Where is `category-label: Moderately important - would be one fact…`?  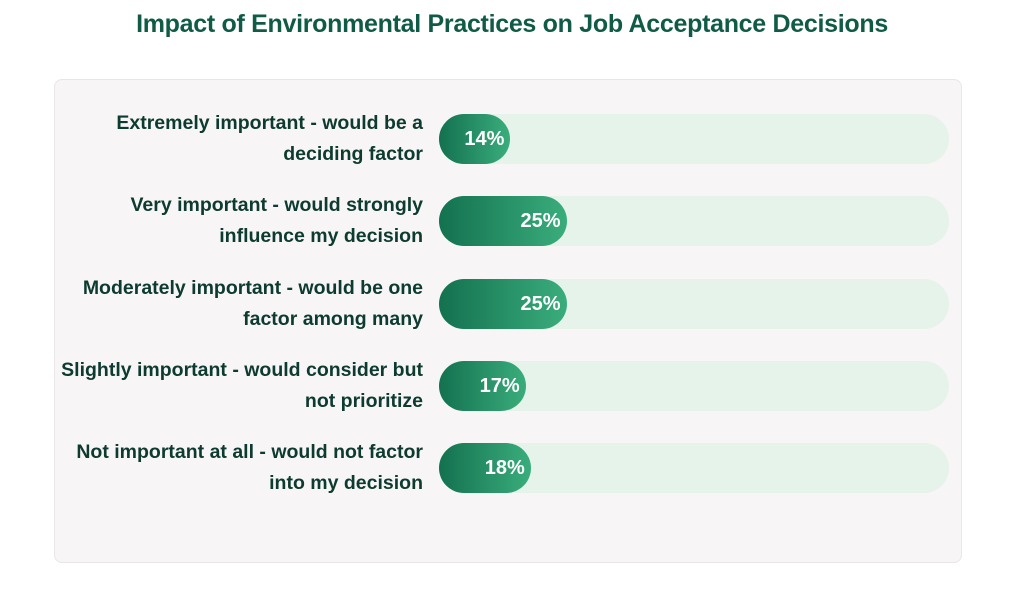 category-label: Moderately important - would be one fact… is located at coordinates (252, 303).